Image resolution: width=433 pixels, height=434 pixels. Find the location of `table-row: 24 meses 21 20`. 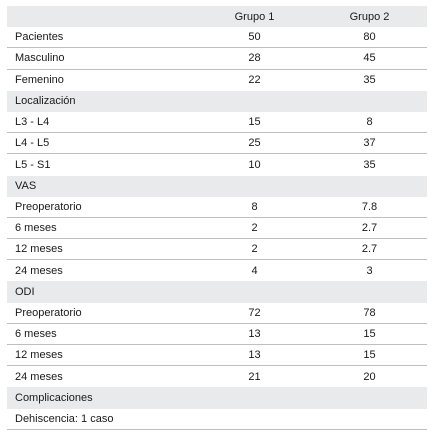

table-row: 24 meses 21 20 is located at coordinates (217, 376).